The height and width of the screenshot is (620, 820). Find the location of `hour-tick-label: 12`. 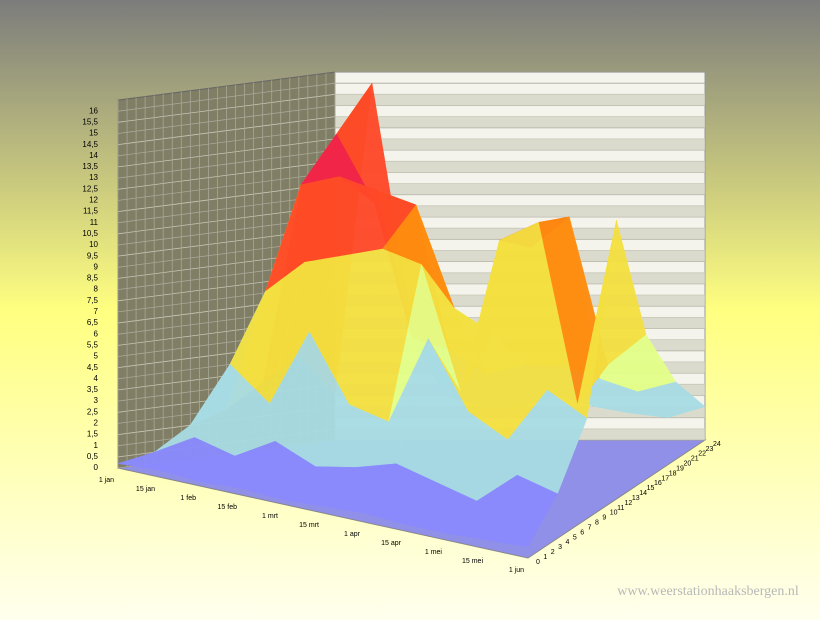

hour-tick-label: 12 is located at coordinates (629, 503).